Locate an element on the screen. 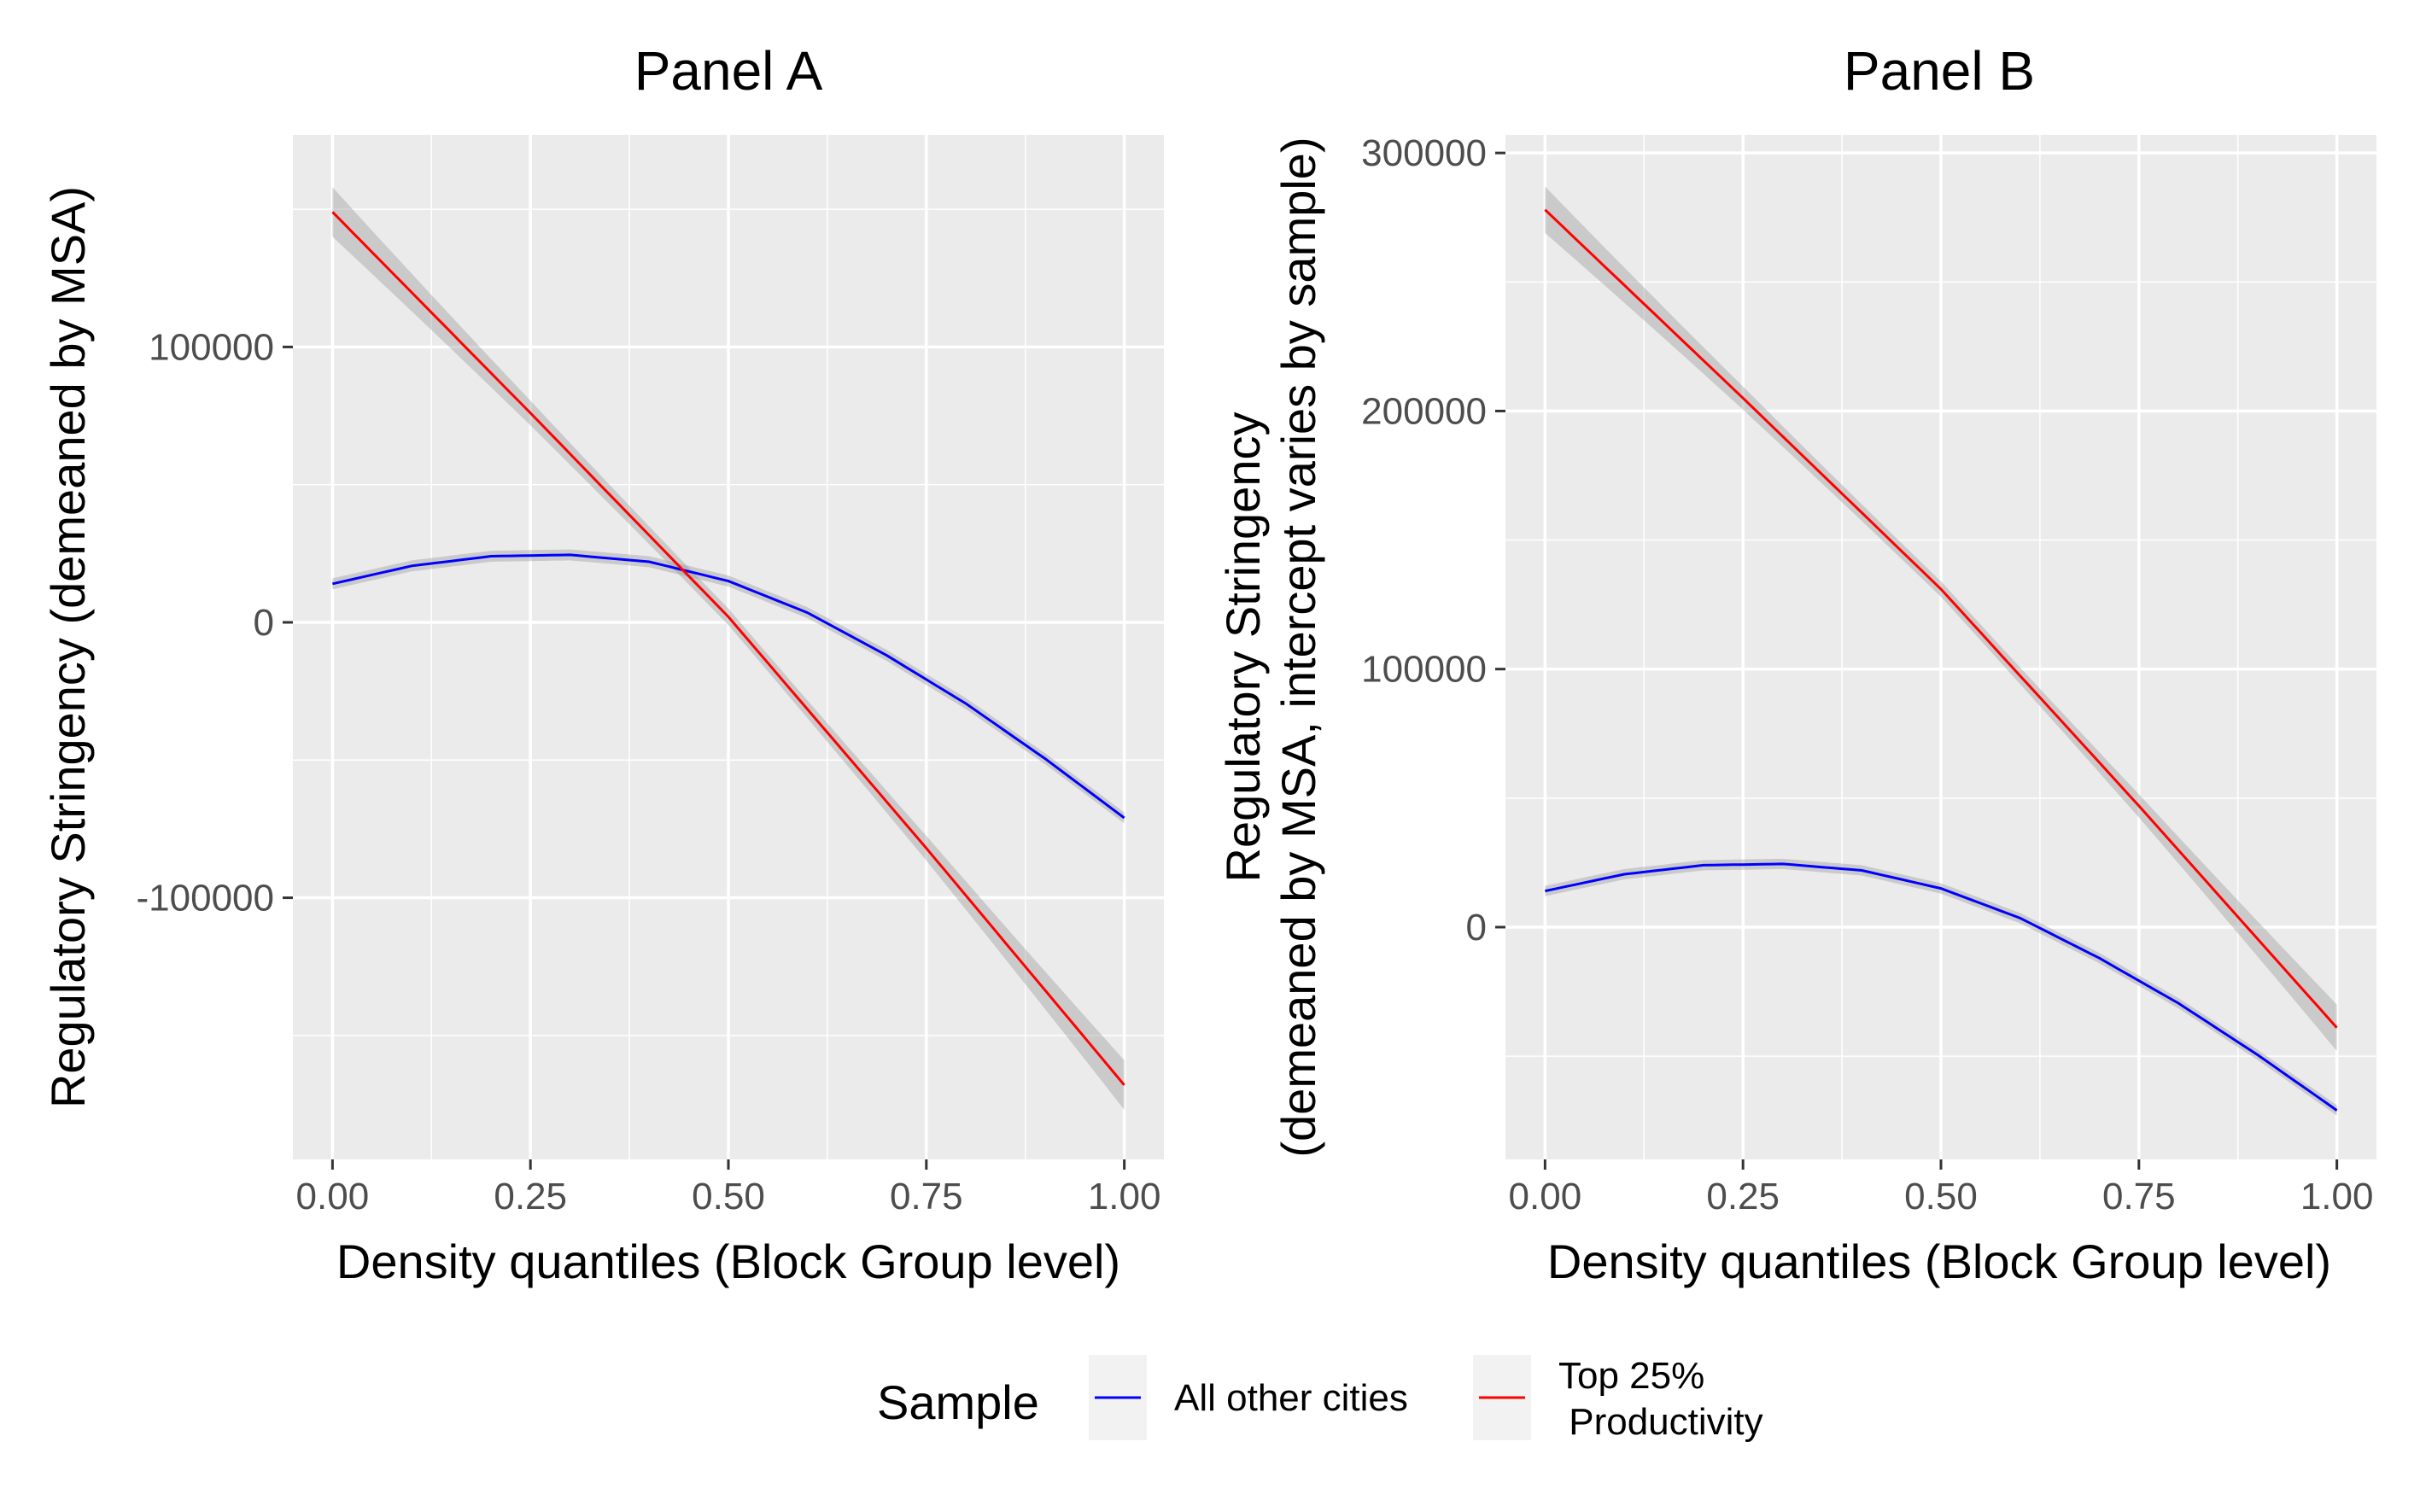 The image size is (2420, 1512). panel-a-y-tick-label-1: 0 is located at coordinates (264, 623).